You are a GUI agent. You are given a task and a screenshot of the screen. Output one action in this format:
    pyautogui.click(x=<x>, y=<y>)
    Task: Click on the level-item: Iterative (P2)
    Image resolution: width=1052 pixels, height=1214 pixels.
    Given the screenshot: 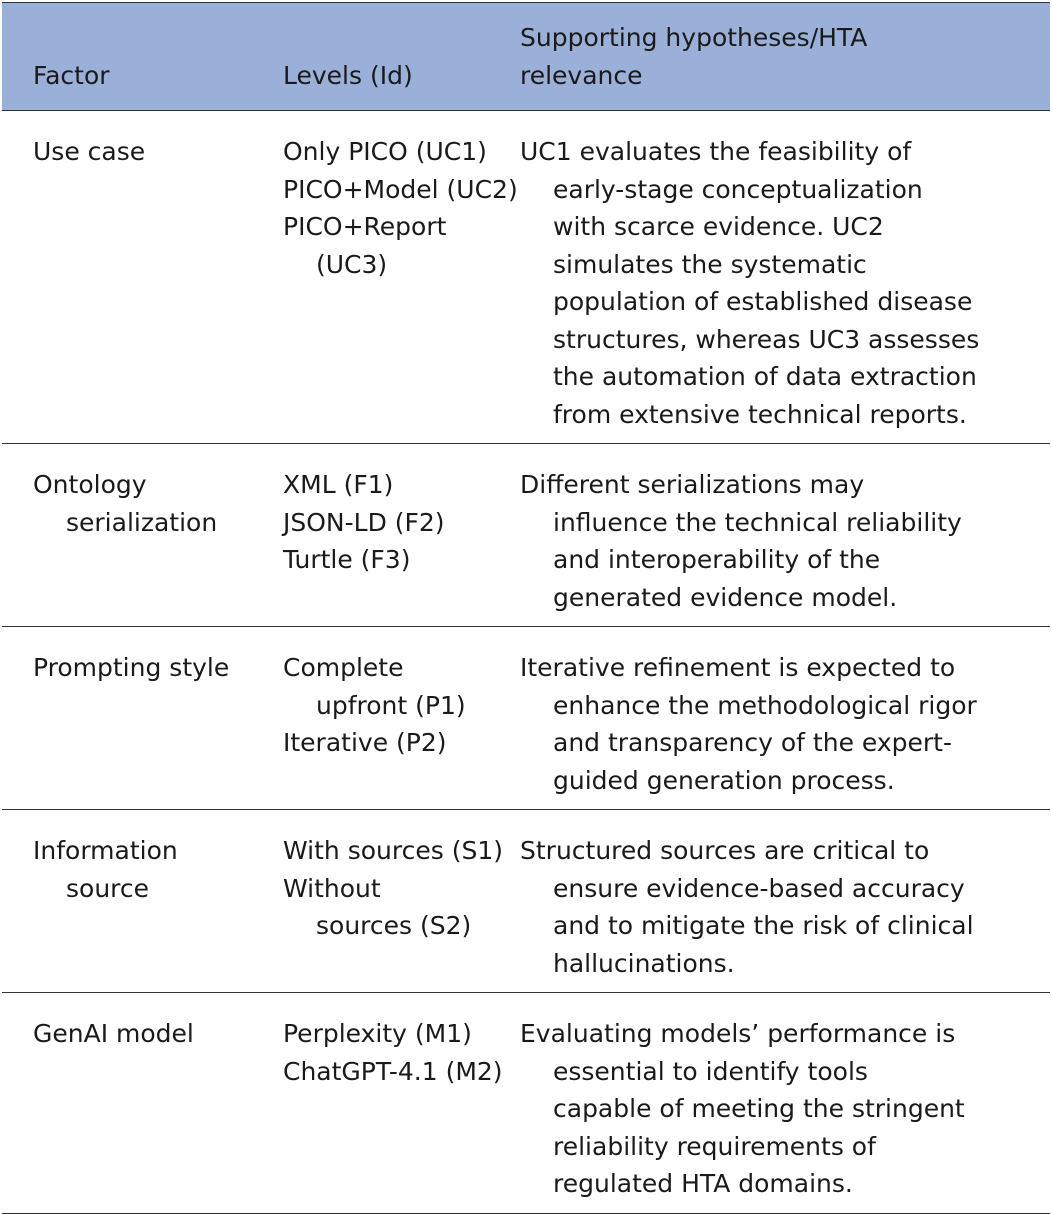 What is the action you would take?
    pyautogui.click(x=365, y=742)
    